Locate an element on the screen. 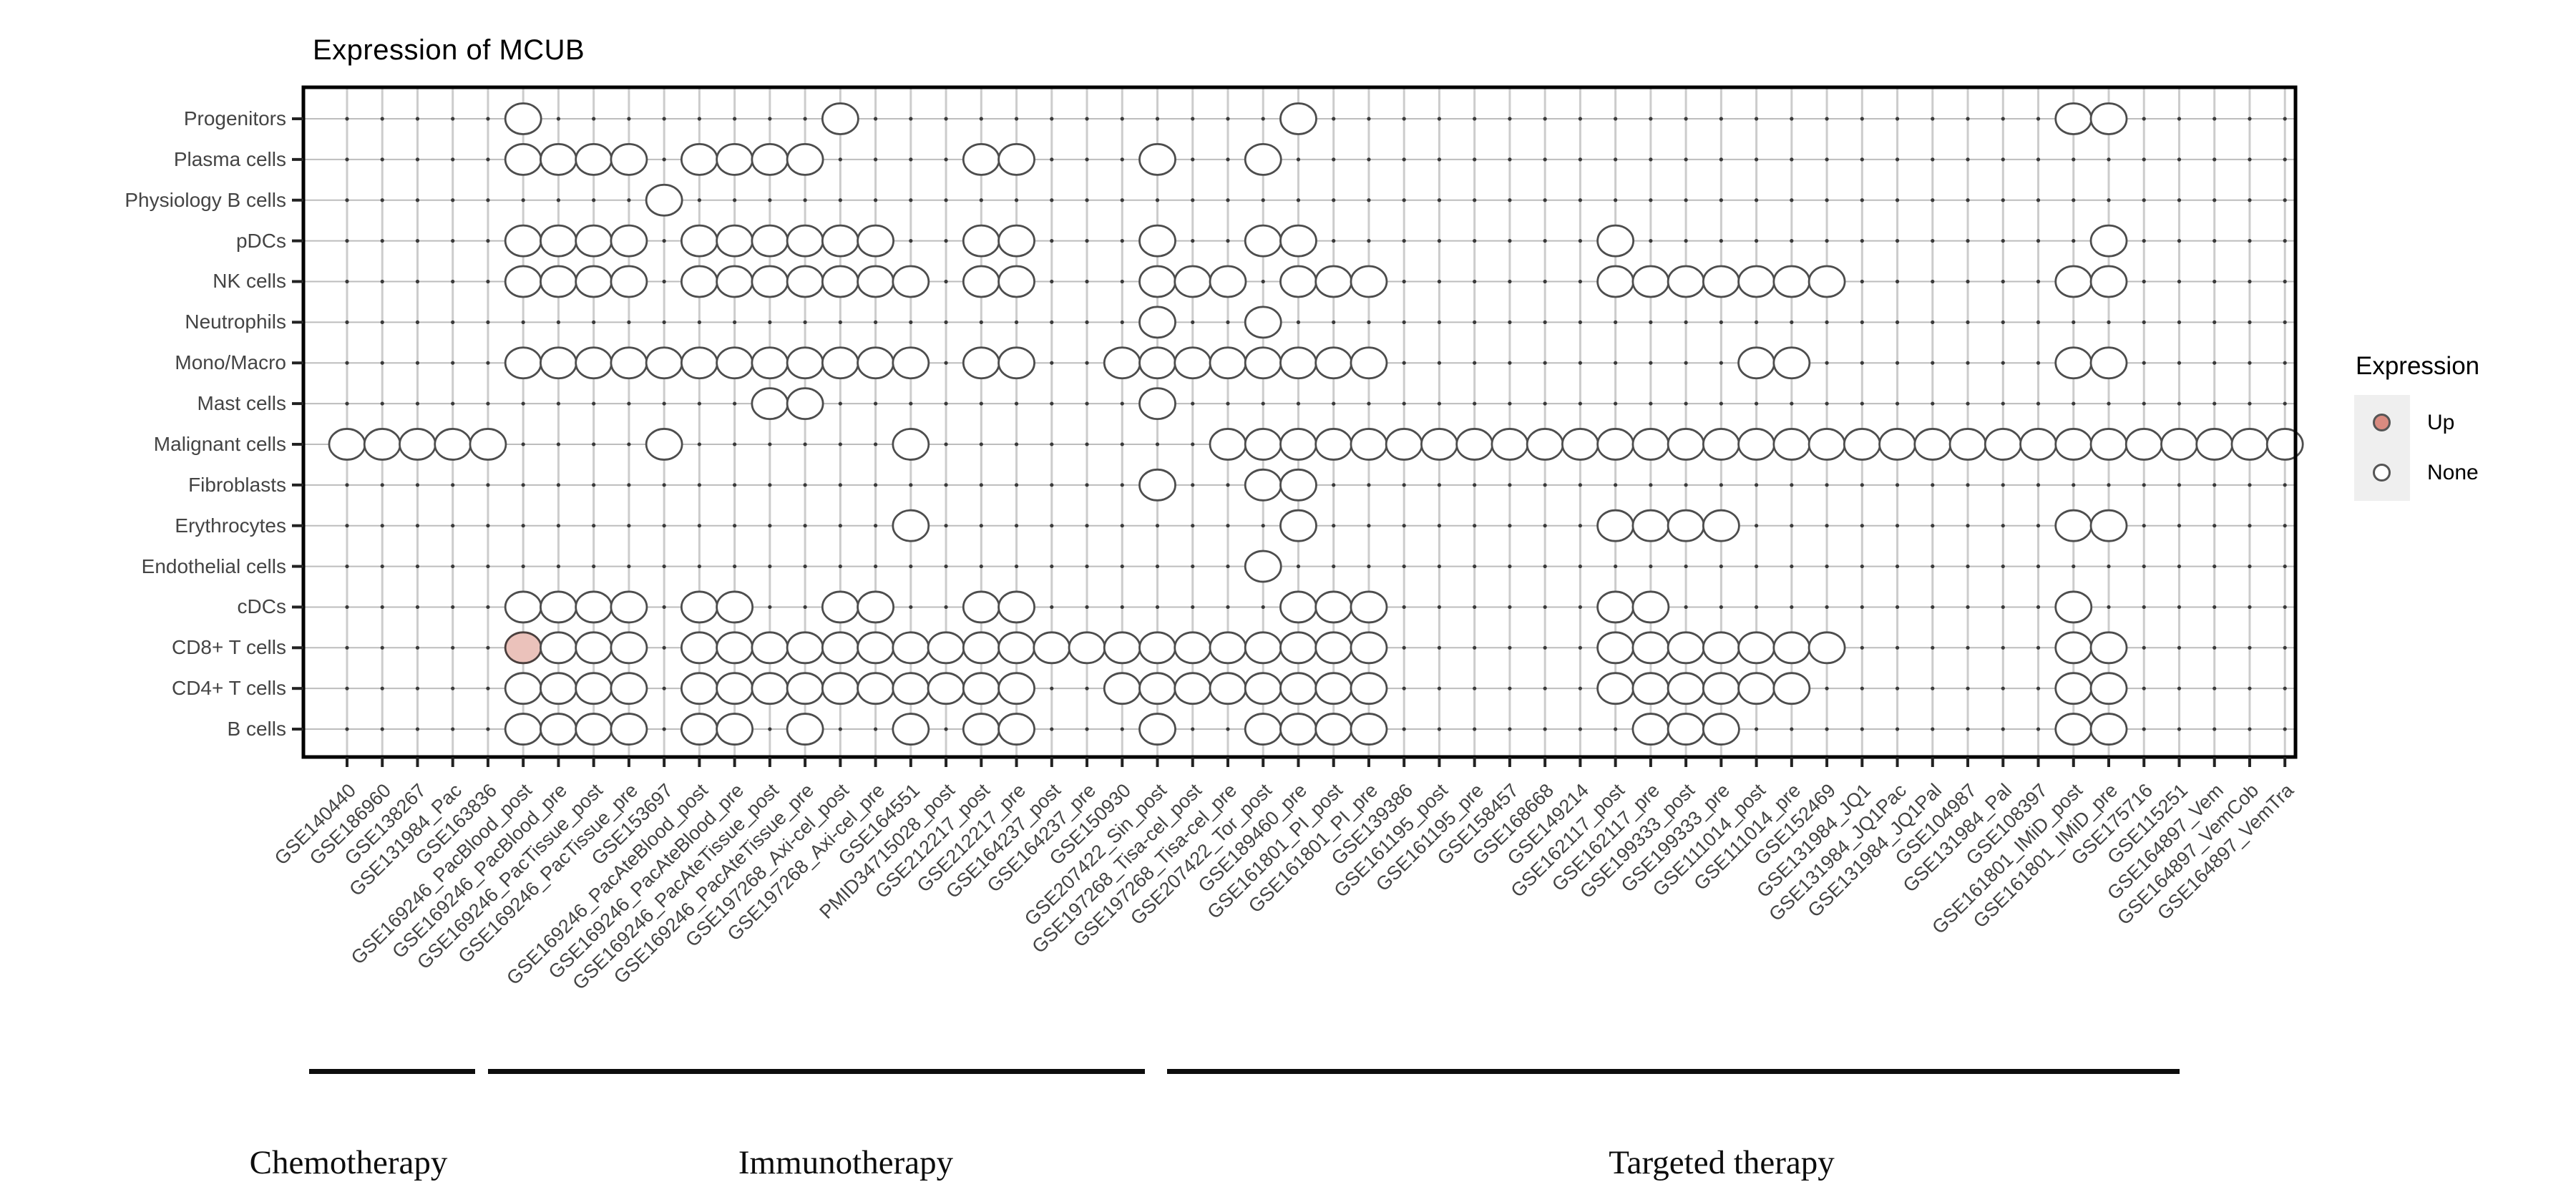 The width and height of the screenshot is (2576, 1182). y-axis-label: cDCs is located at coordinates (261, 607).